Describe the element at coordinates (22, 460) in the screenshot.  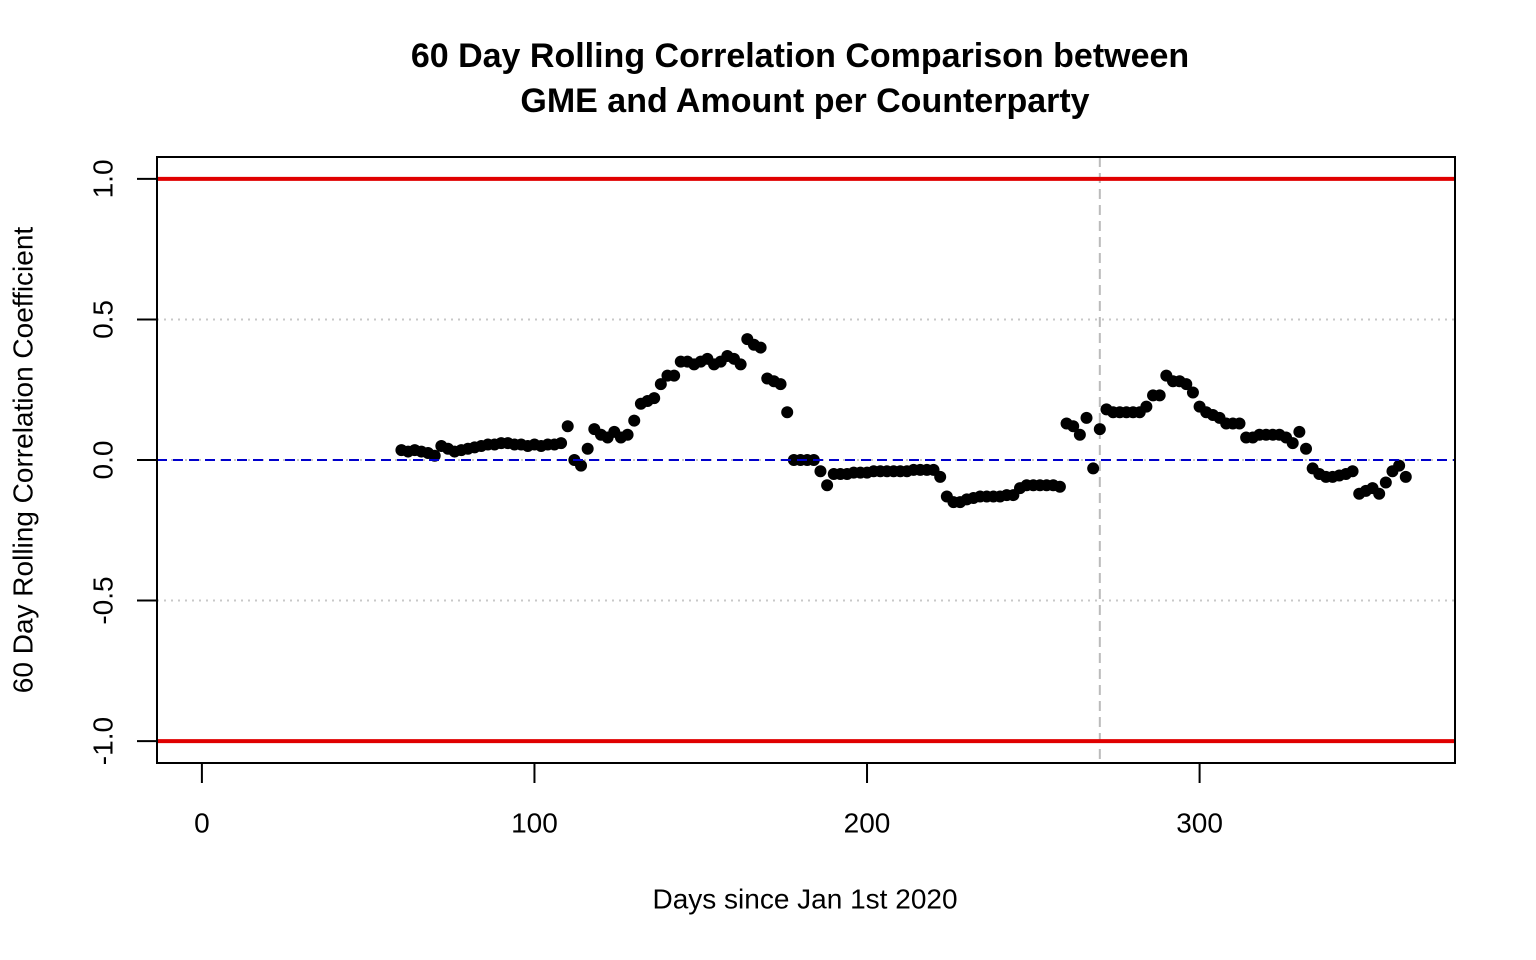
I see `y-axis-label: 60 Day Rolling Correlation Coefficient` at that location.